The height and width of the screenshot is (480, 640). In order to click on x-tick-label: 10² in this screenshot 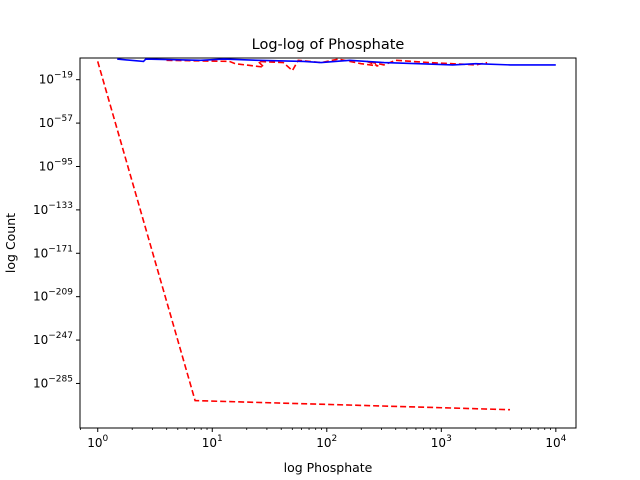, I will do `click(326, 442)`.